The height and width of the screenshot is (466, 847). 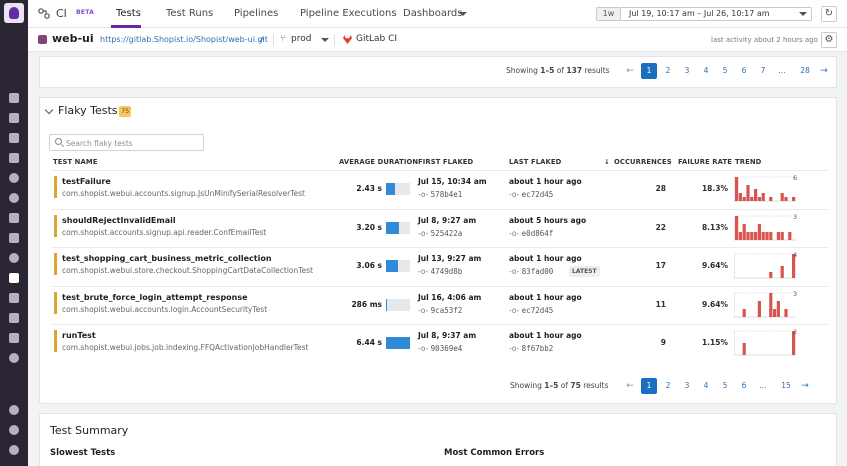 I want to click on watchdog-icon, so click(x=14, y=358).